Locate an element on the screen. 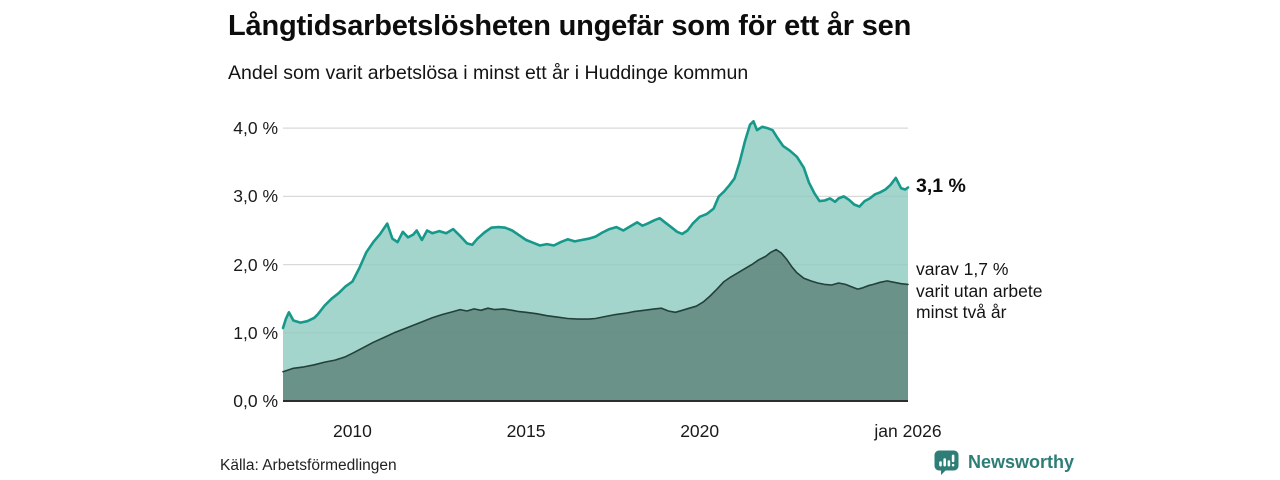 Image resolution: width=1280 pixels, height=480 pixels. brand-name: Newsworthy is located at coordinates (1021, 462).